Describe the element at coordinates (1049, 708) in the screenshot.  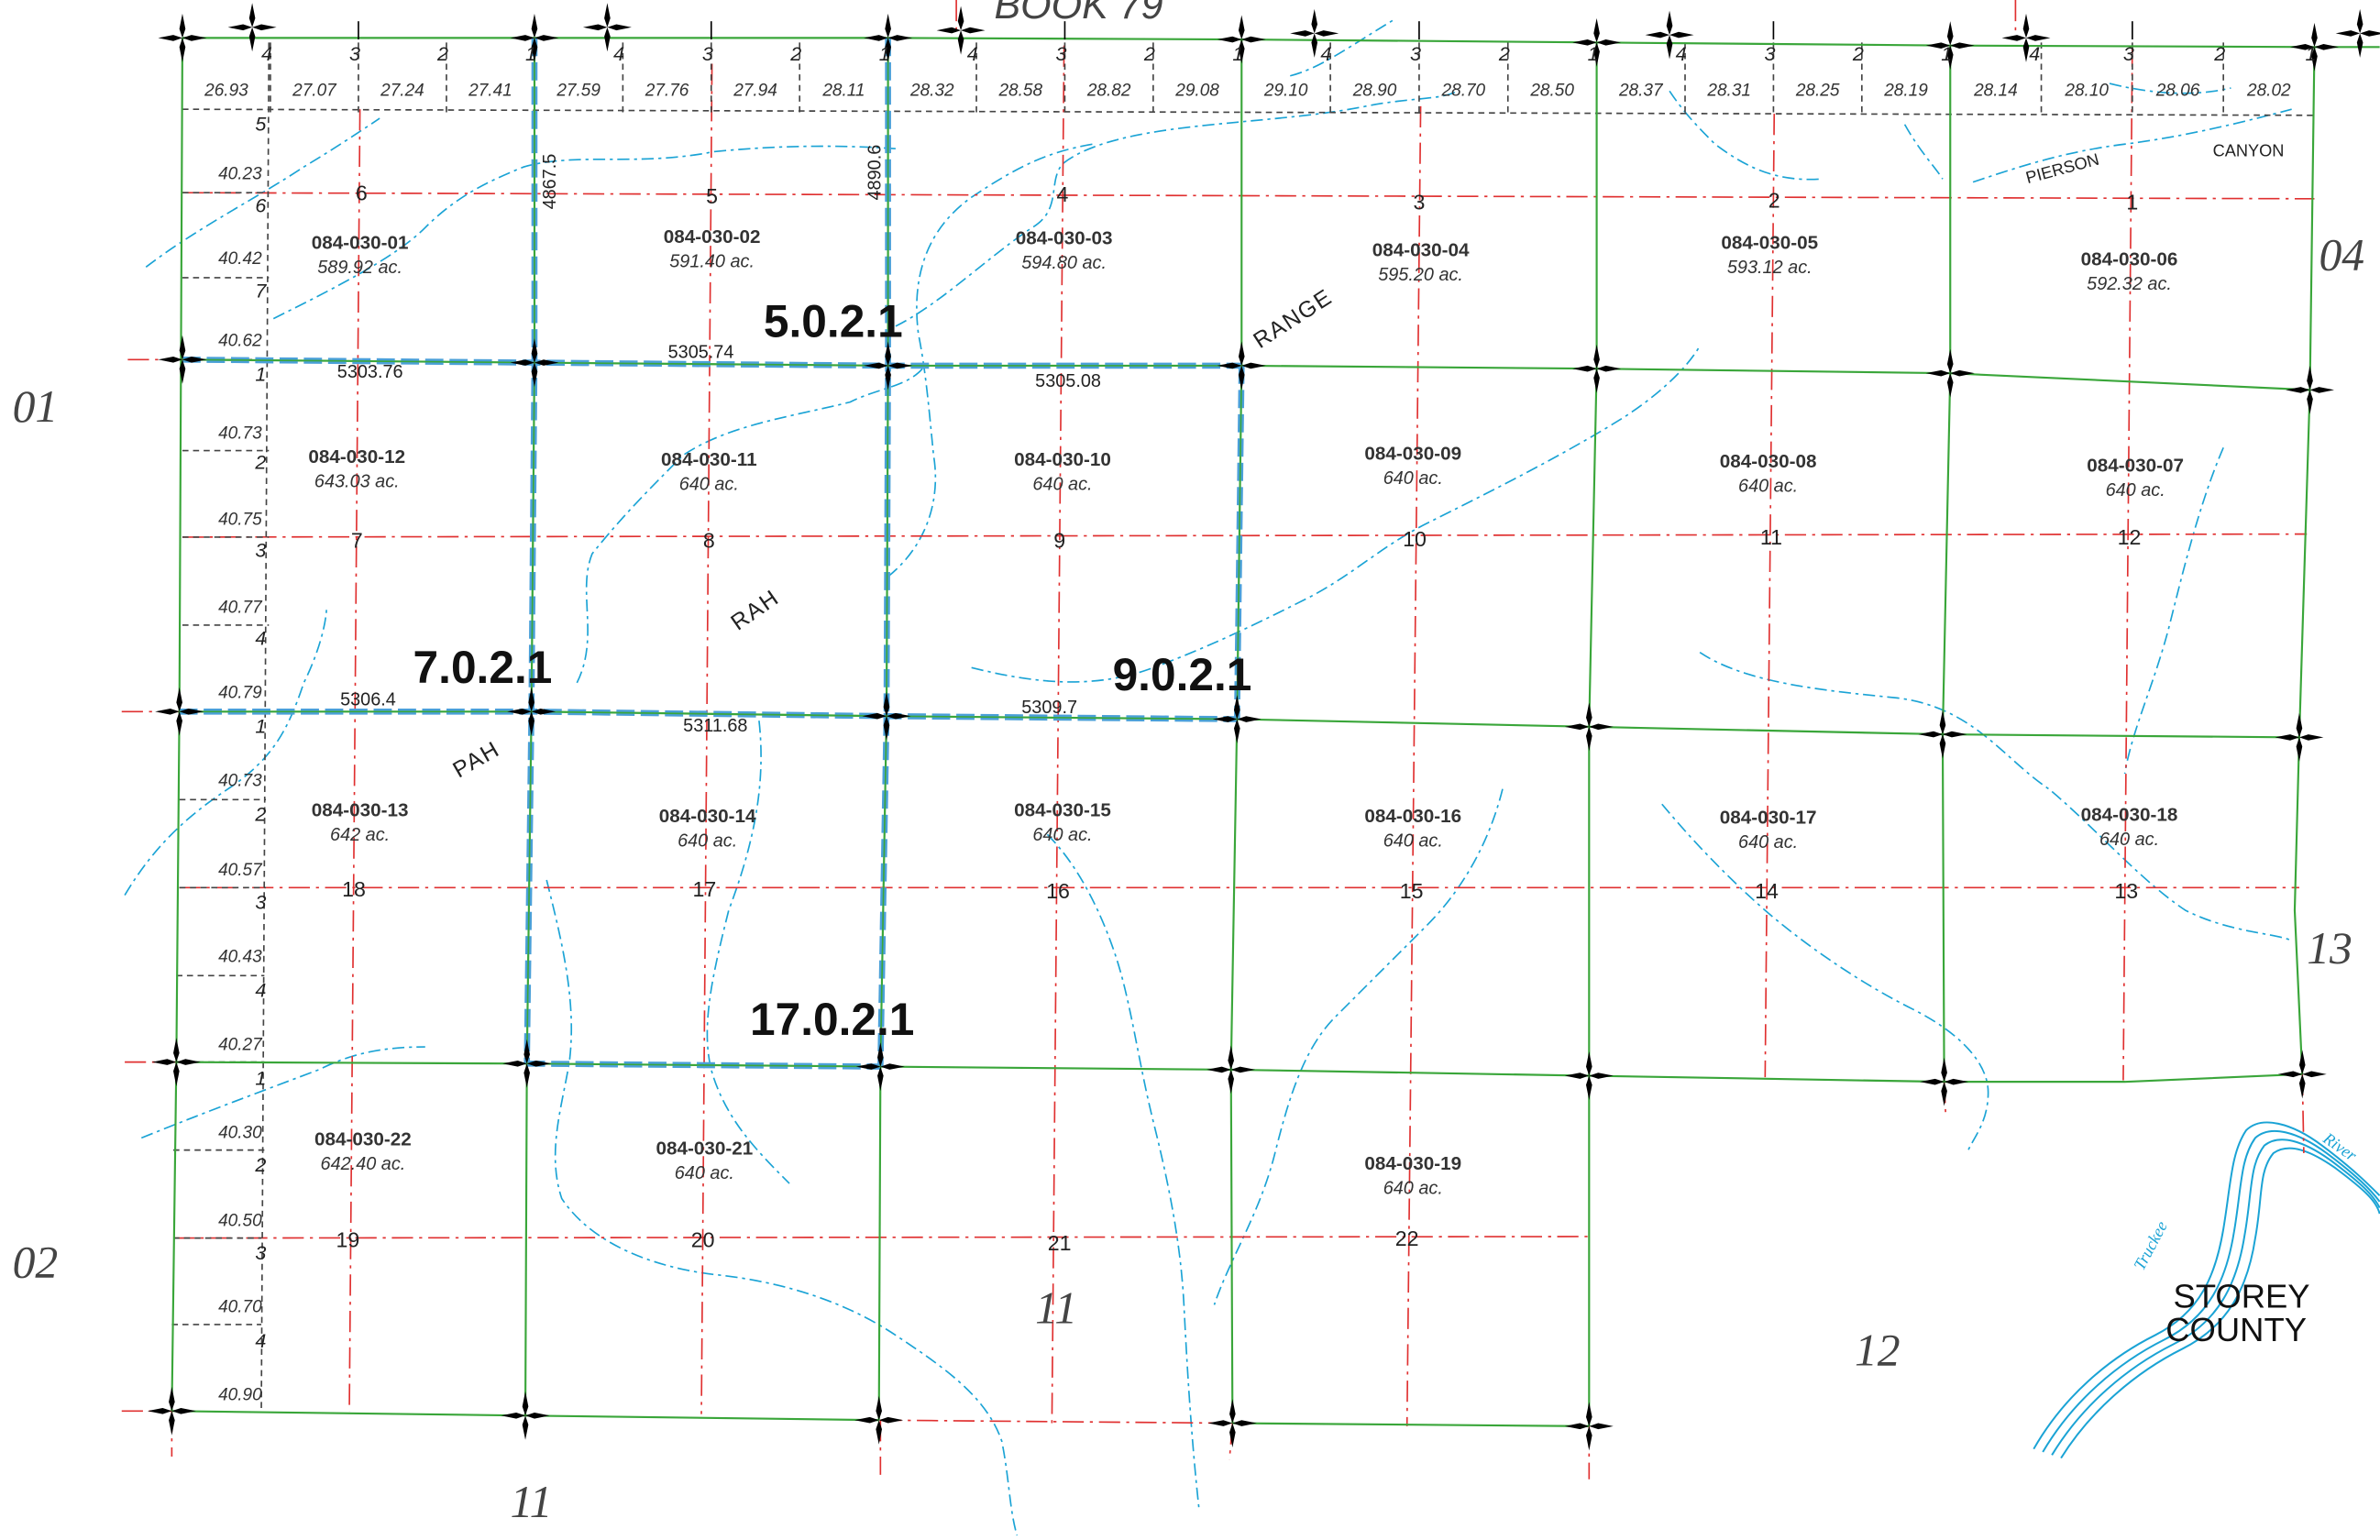
I see `distance-label: 5309.7` at that location.